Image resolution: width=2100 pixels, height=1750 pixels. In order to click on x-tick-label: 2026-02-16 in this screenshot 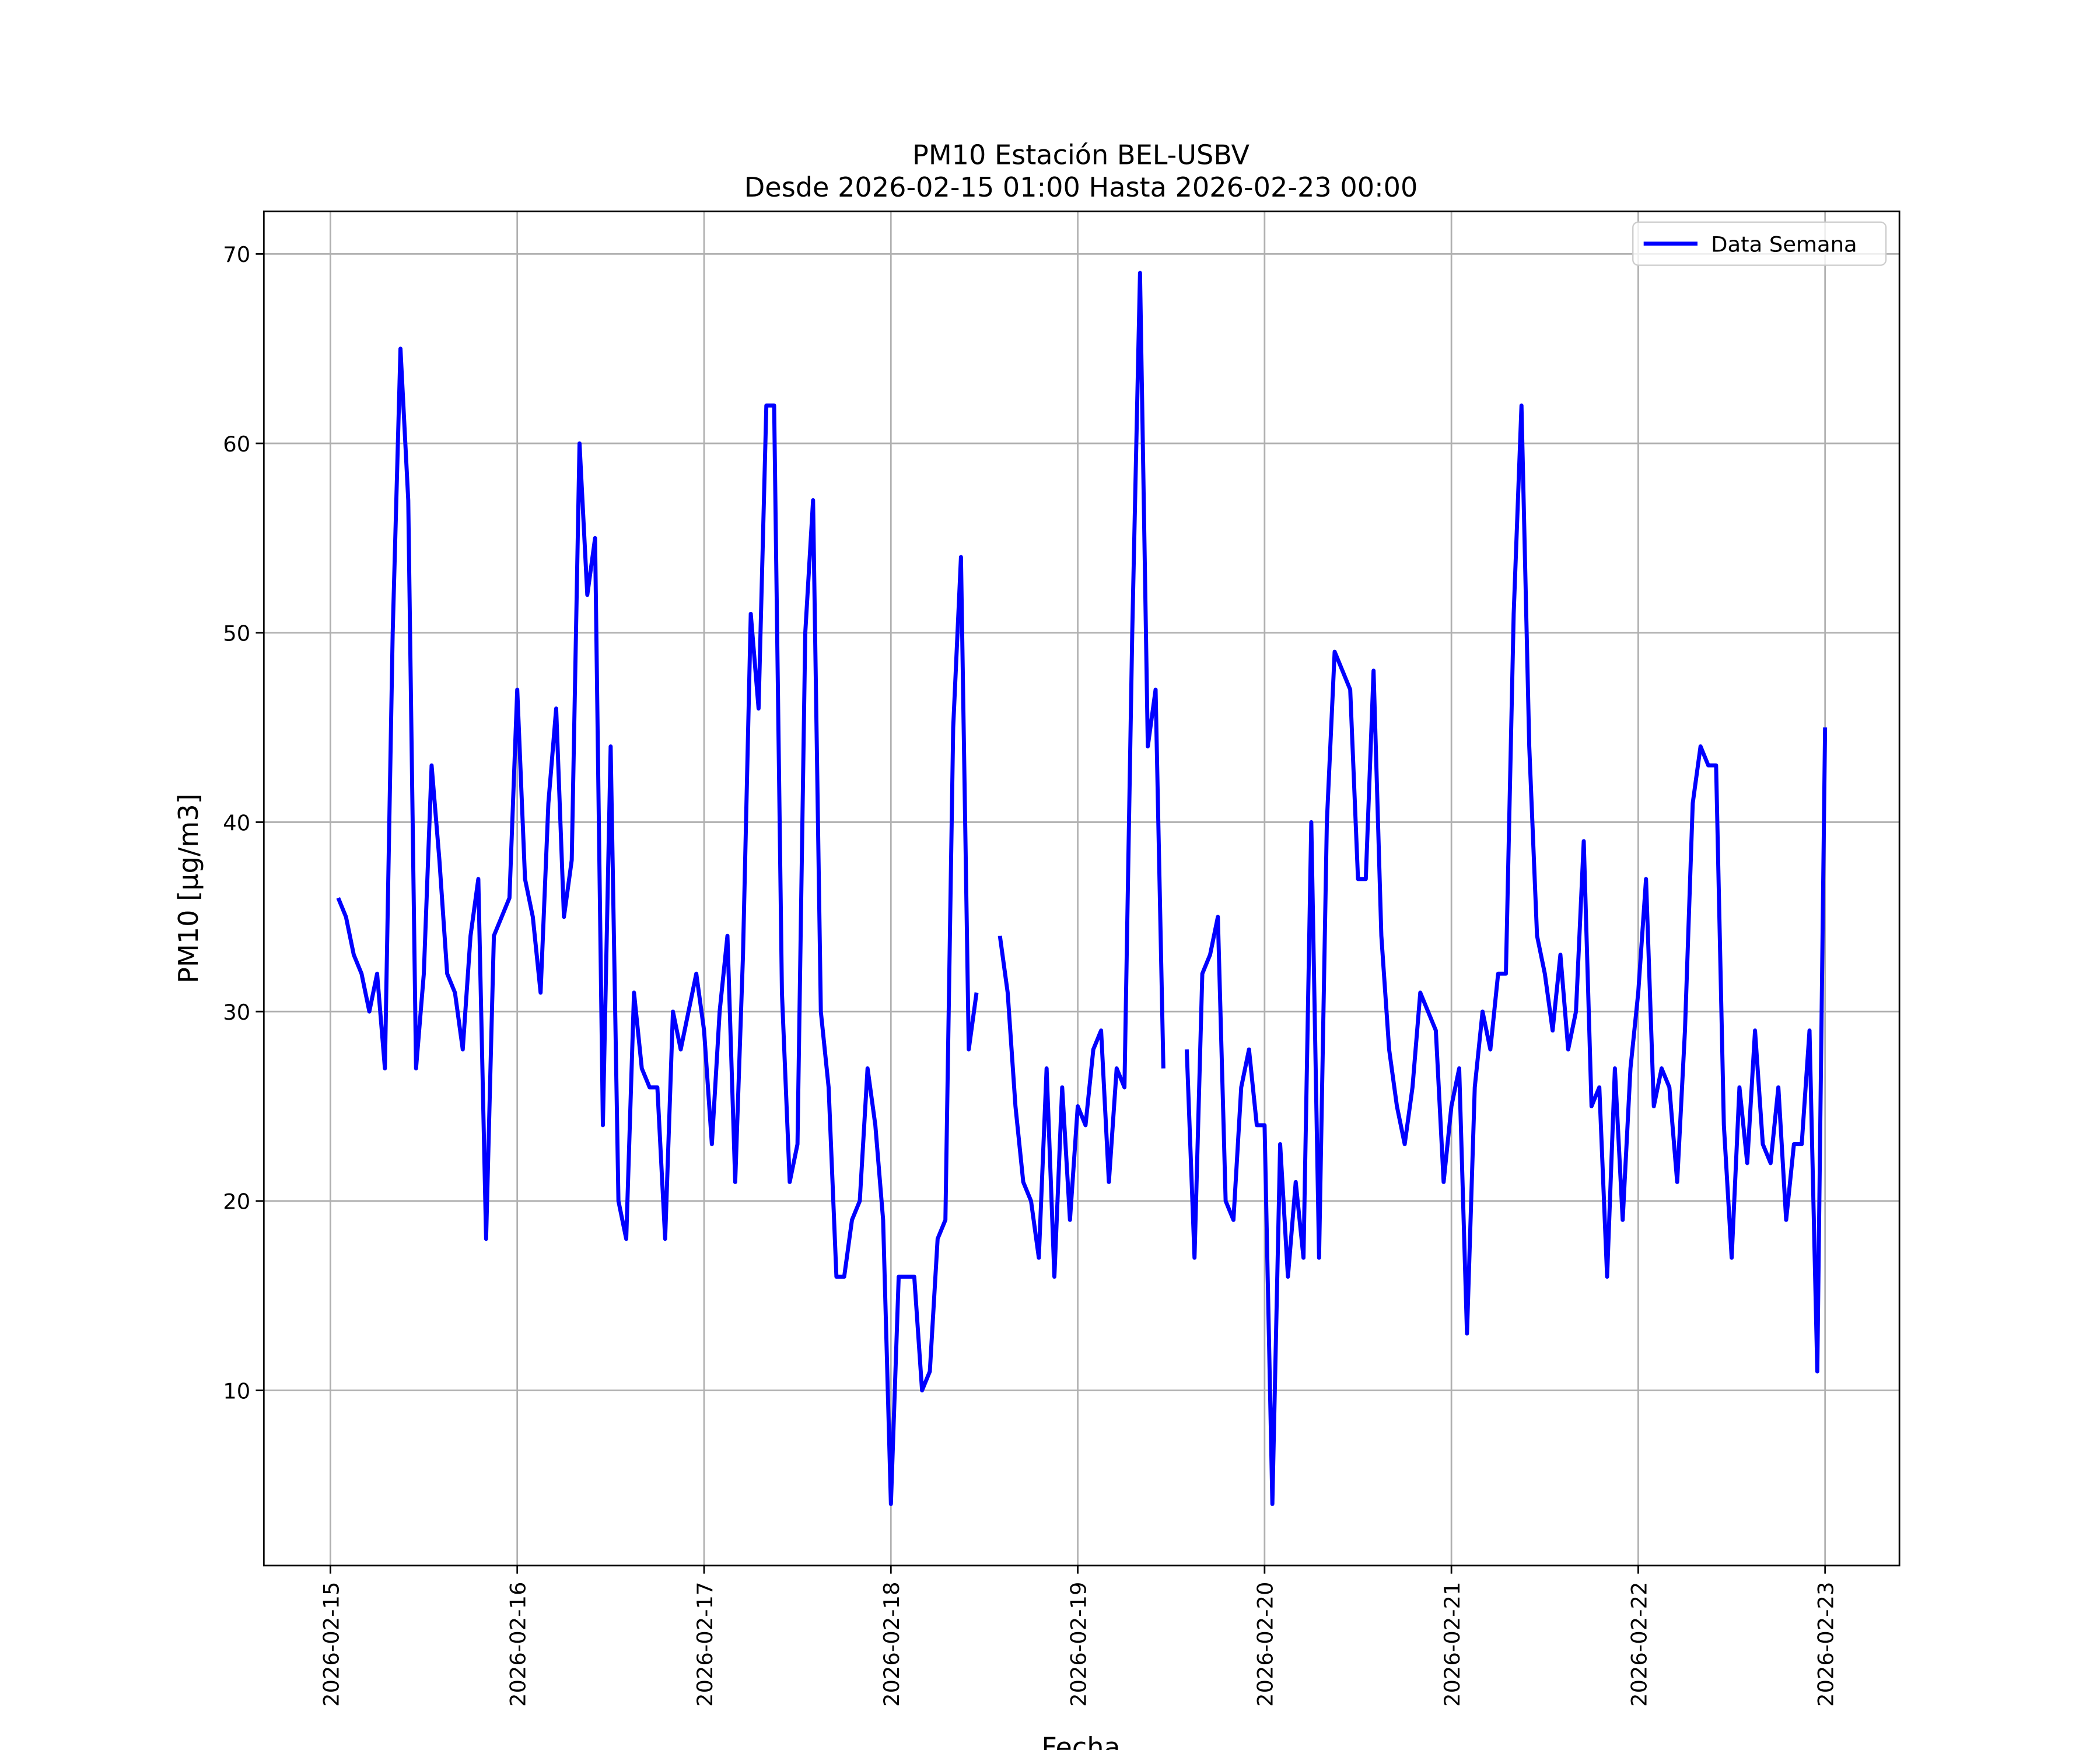, I will do `click(518, 1644)`.